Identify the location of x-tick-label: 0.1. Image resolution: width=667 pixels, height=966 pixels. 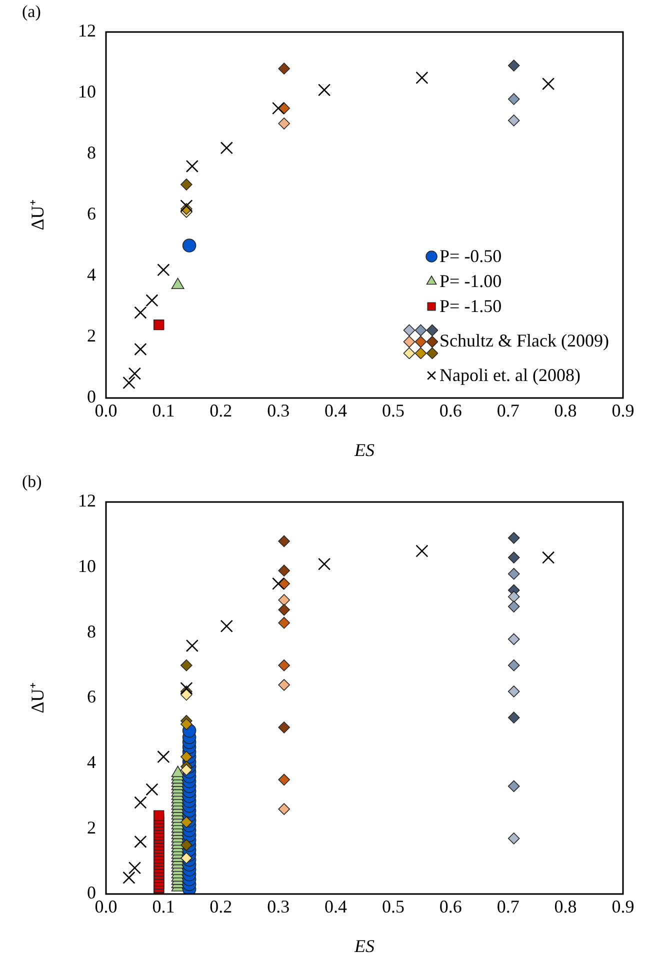
(163, 410).